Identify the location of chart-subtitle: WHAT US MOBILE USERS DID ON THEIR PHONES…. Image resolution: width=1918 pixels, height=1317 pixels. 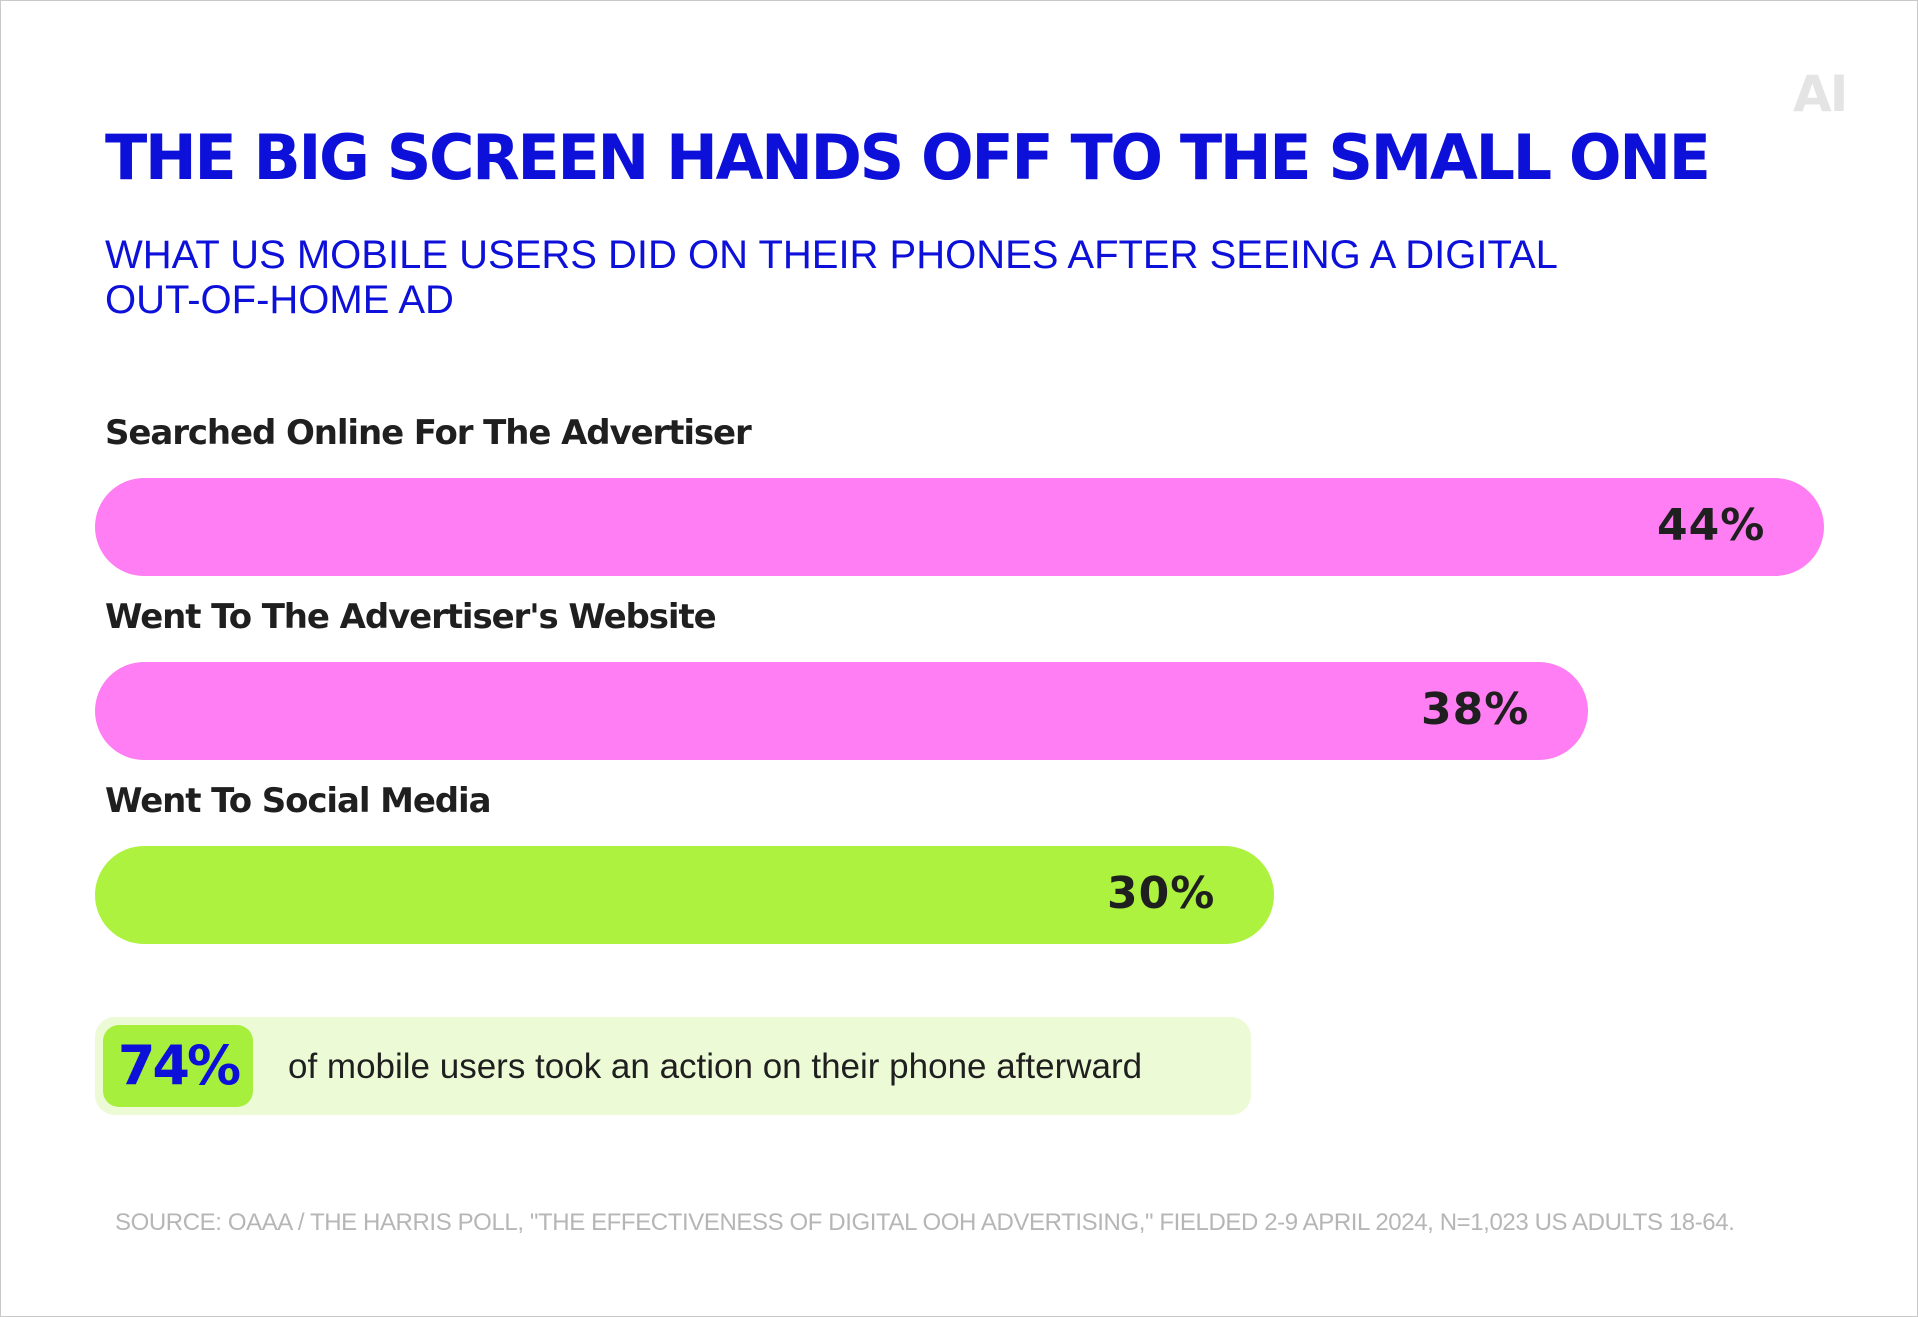
(831, 277).